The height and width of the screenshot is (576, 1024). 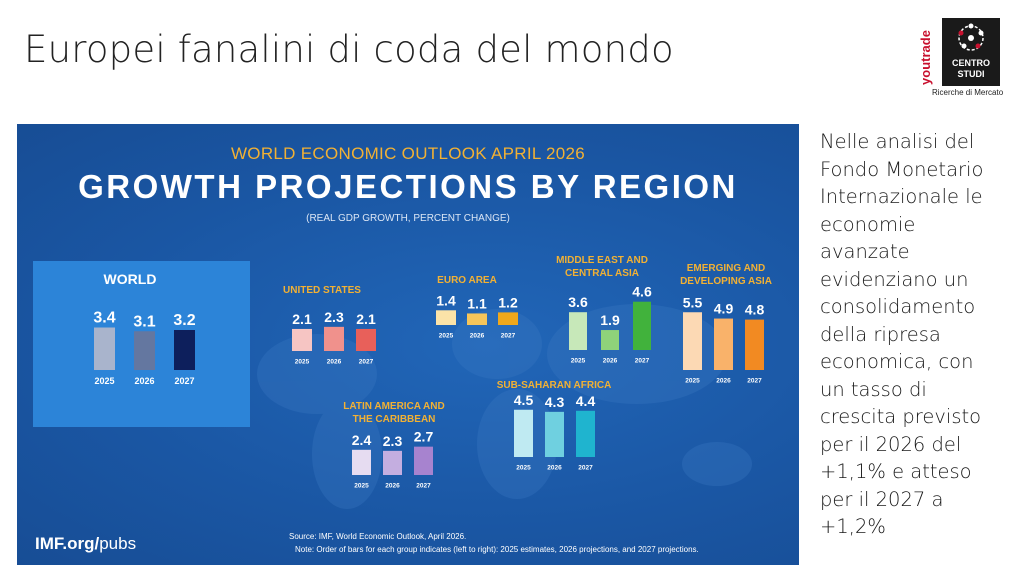 I want to click on data-label: 4.3, so click(x=555, y=402).